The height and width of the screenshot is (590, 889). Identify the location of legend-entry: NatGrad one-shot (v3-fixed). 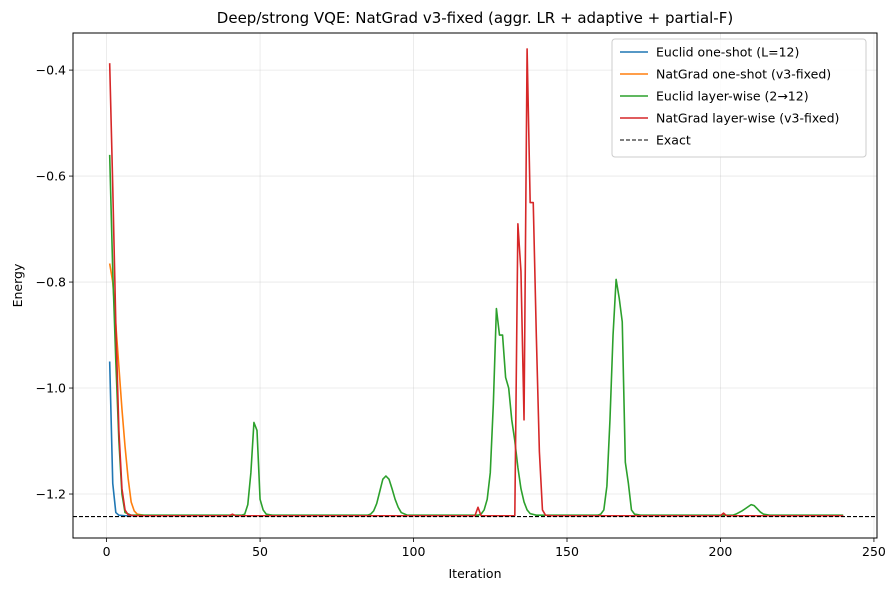
(743, 74).